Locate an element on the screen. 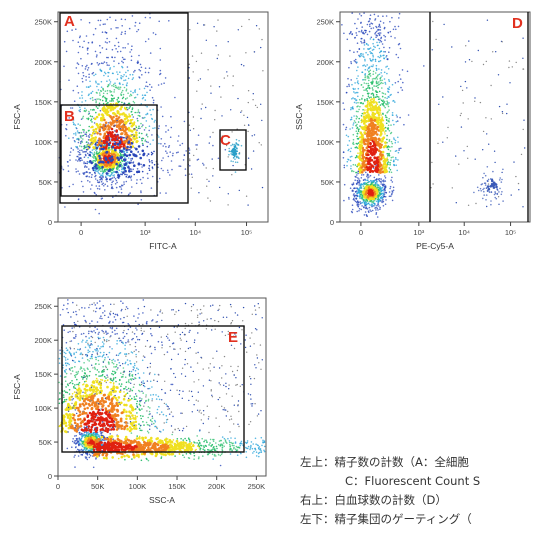 The width and height of the screenshot is (540, 549). gate-a-box is located at coordinates (124, 108).